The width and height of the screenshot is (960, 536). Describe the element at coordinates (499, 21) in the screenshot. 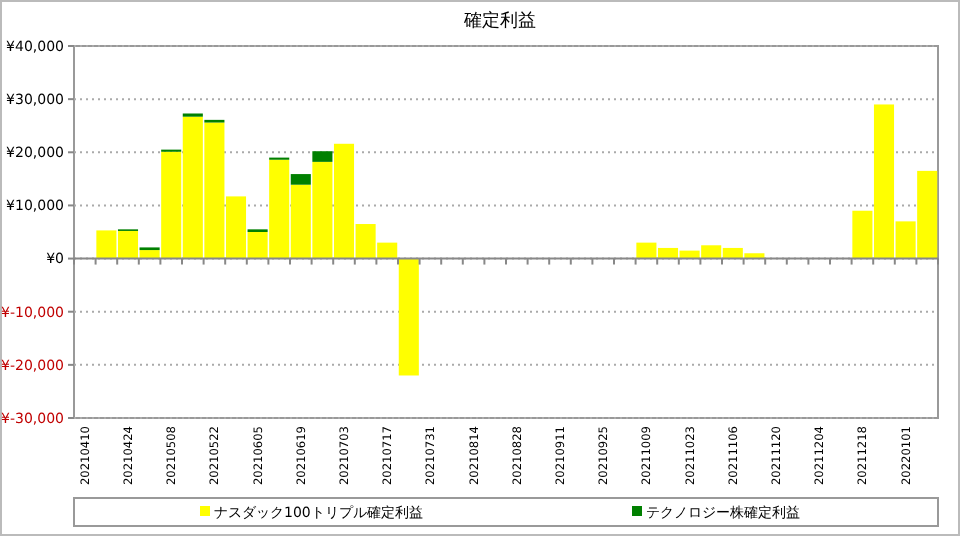

I see `chart-title: 確定利益` at that location.